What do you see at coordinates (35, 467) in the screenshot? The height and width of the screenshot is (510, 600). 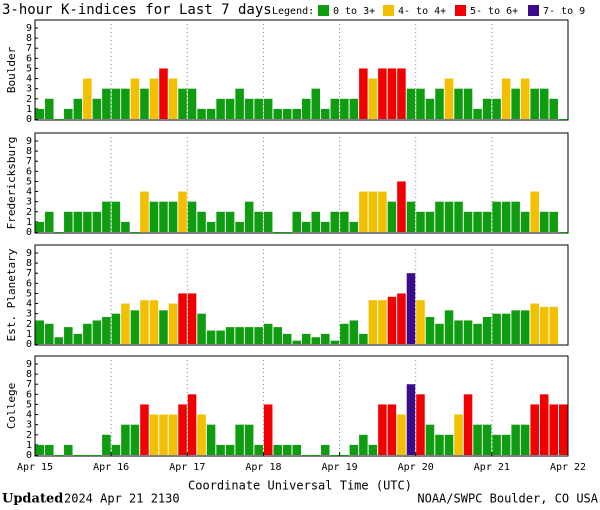 I see `x-tick-label: Apr 15` at bounding box center [35, 467].